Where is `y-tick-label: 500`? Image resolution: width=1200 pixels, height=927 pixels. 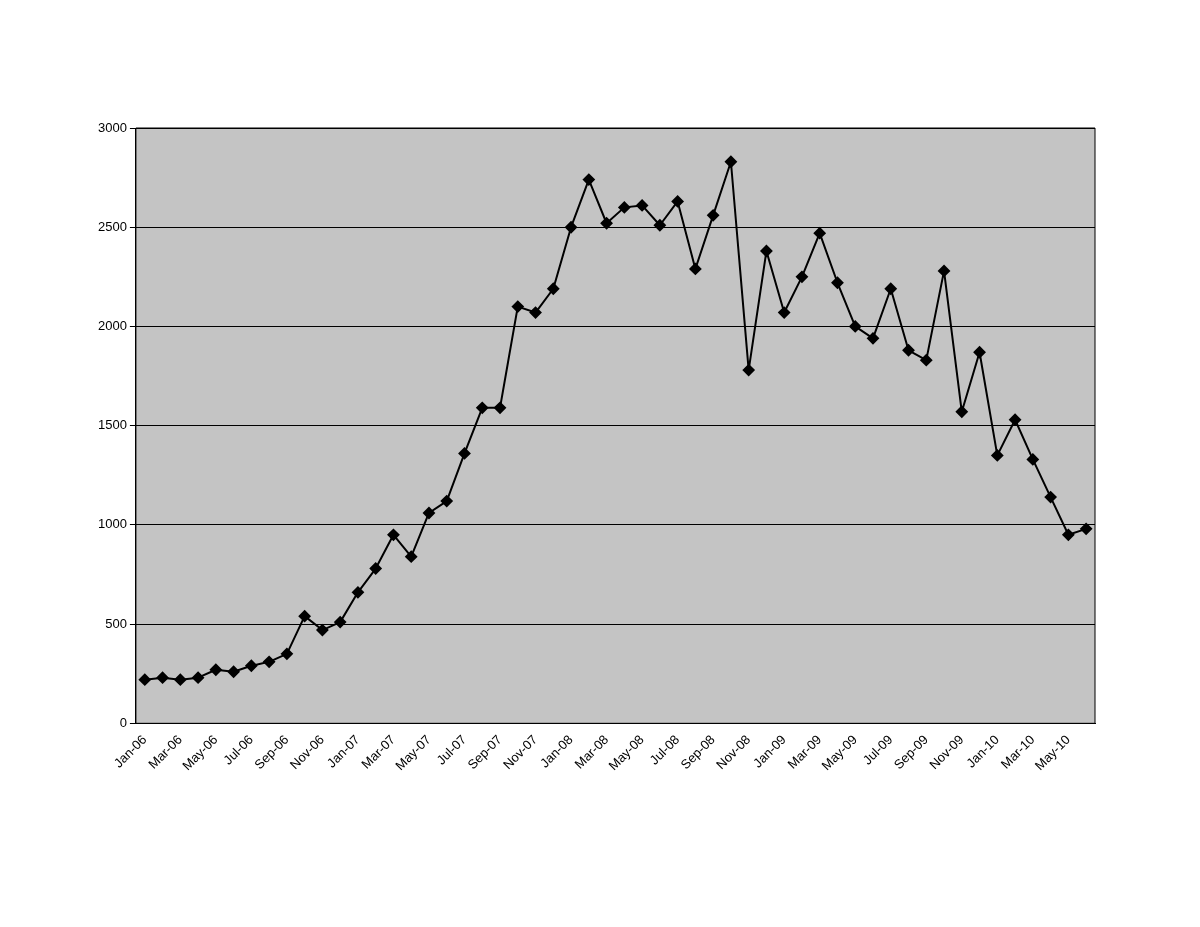
y-tick-label: 500 is located at coordinates (116, 623).